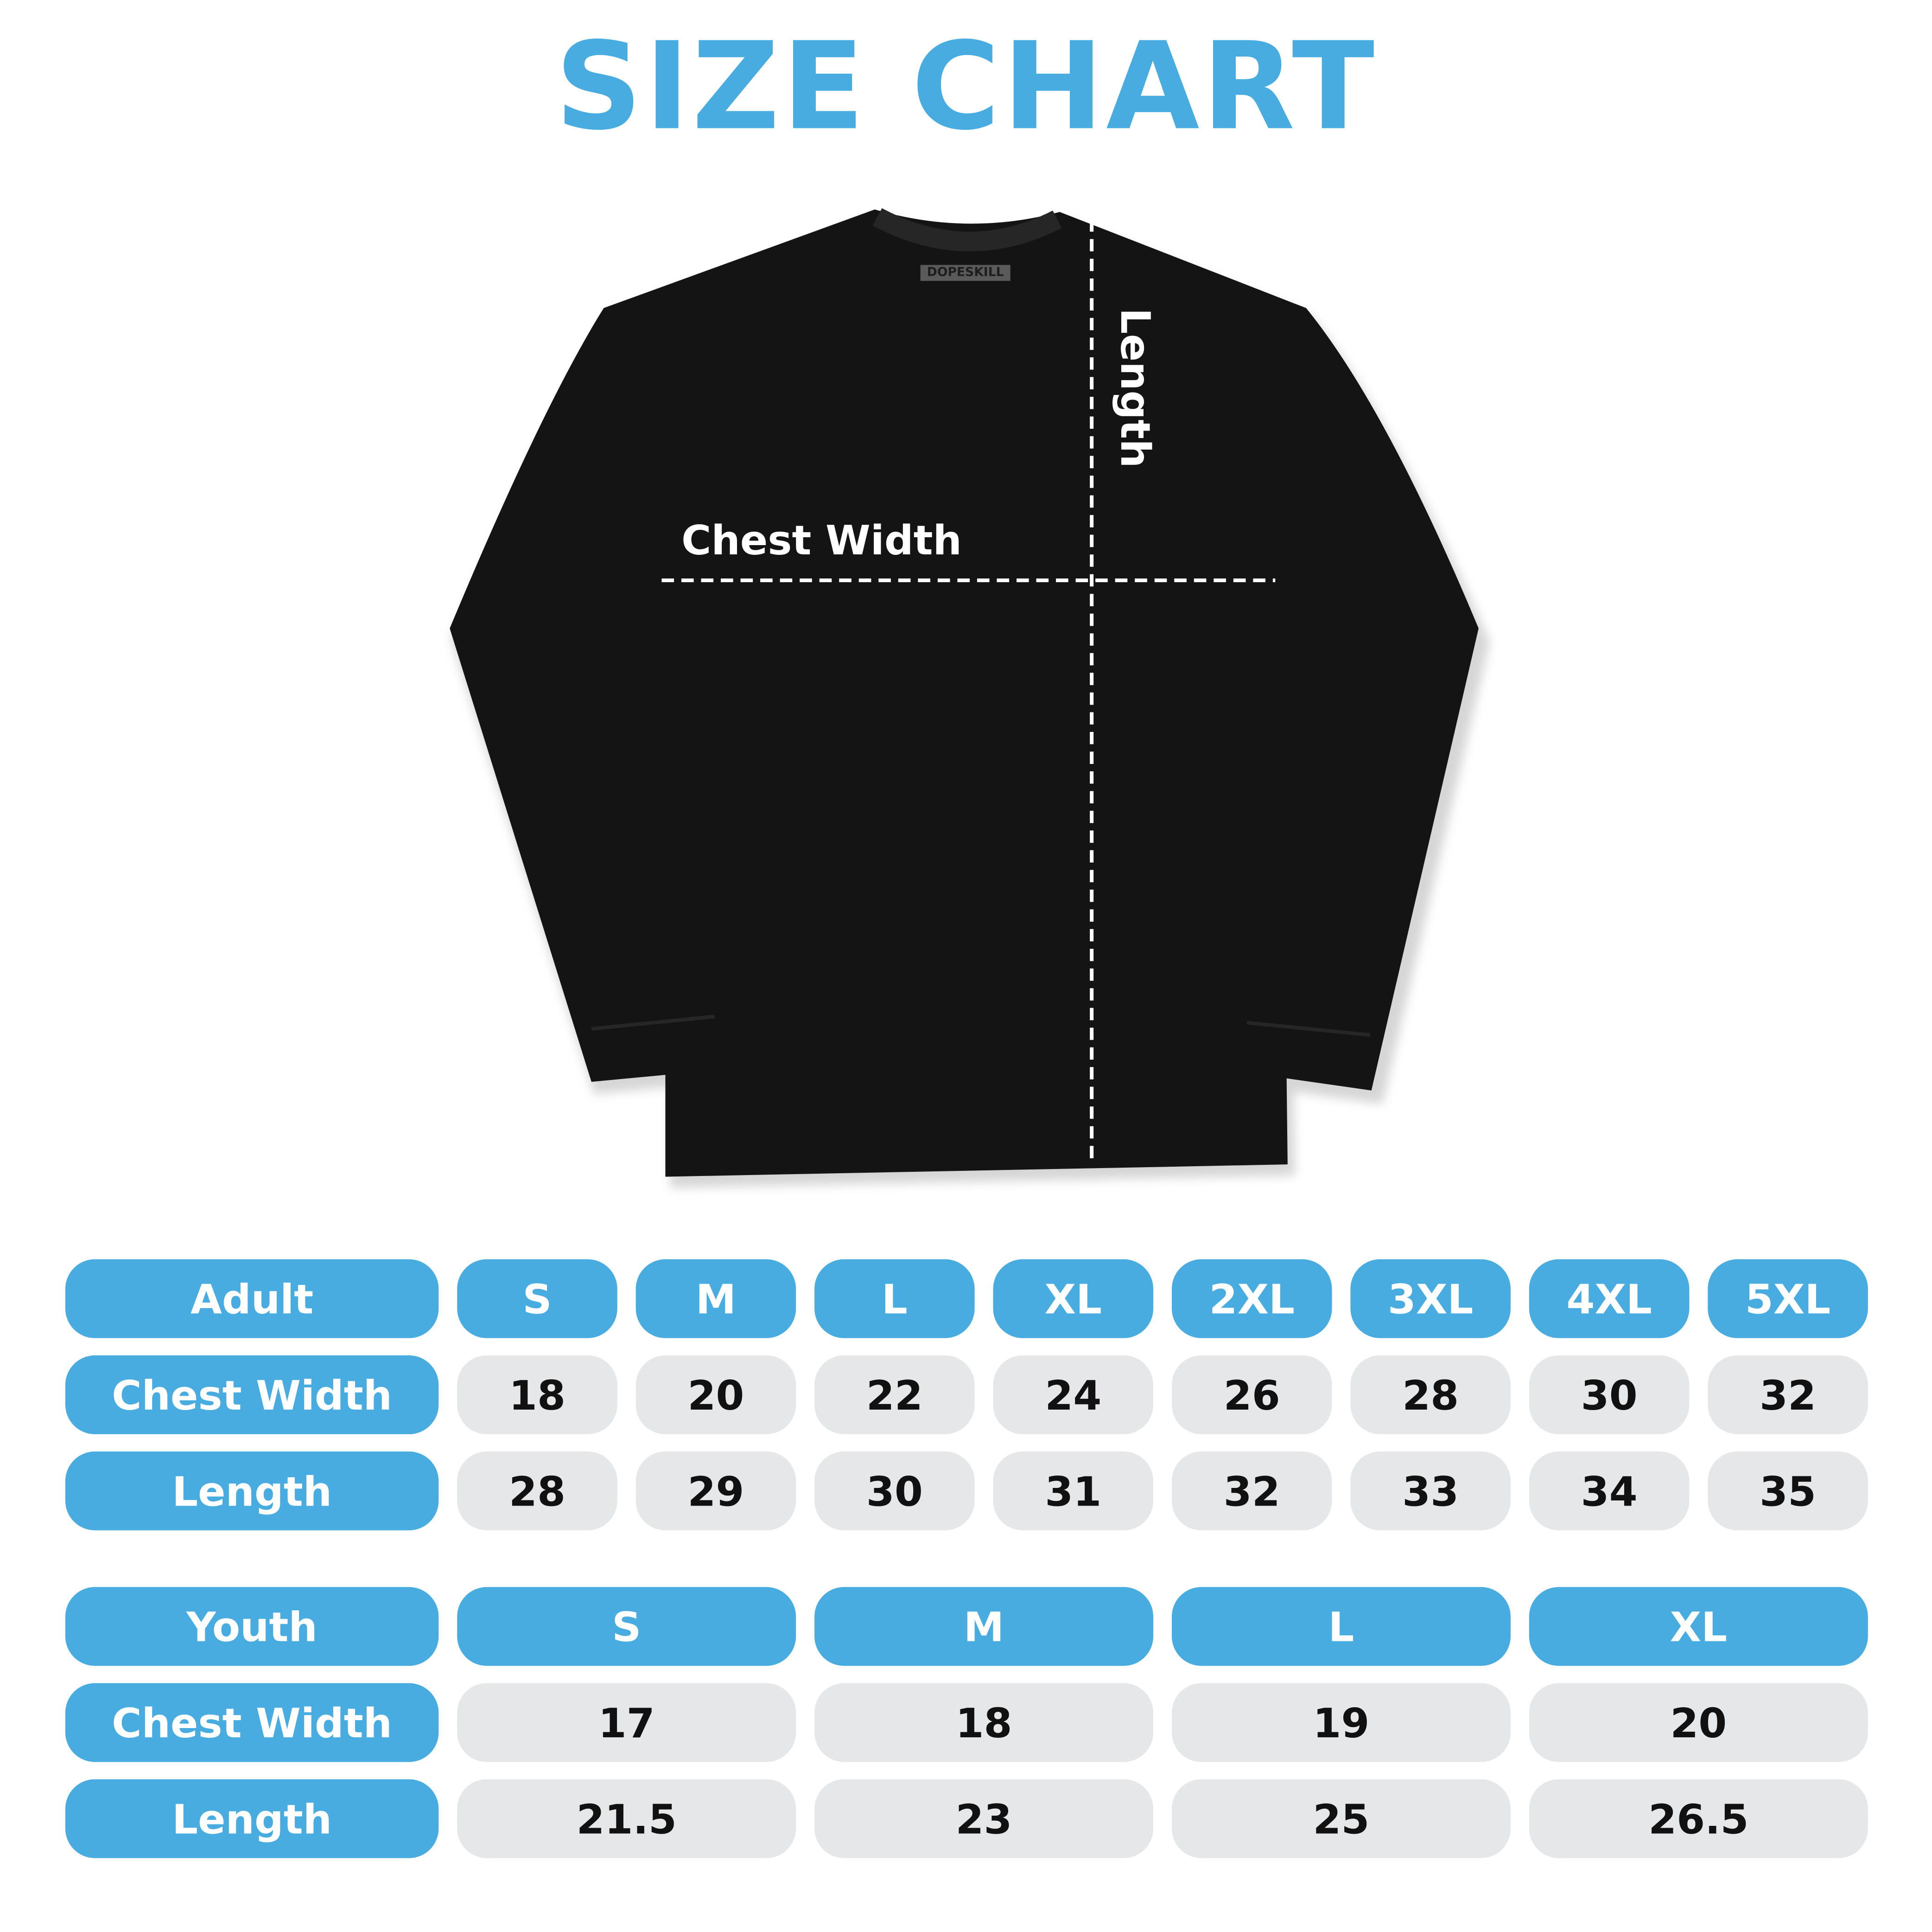 Image resolution: width=1932 pixels, height=1932 pixels. What do you see at coordinates (252, 1818) in the screenshot?
I see `youth-row-label: Length` at bounding box center [252, 1818].